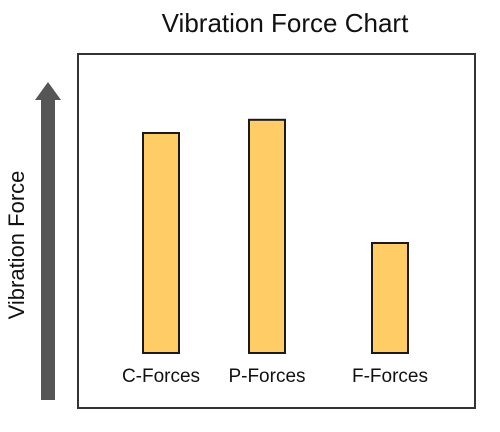  What do you see at coordinates (267, 236) in the screenshot?
I see `bar-p-forces` at bounding box center [267, 236].